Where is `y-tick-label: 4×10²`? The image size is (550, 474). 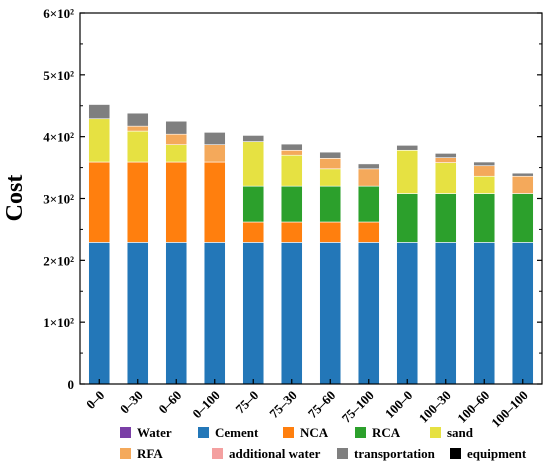 y-tick-label: 4×10² is located at coordinates (58, 137).